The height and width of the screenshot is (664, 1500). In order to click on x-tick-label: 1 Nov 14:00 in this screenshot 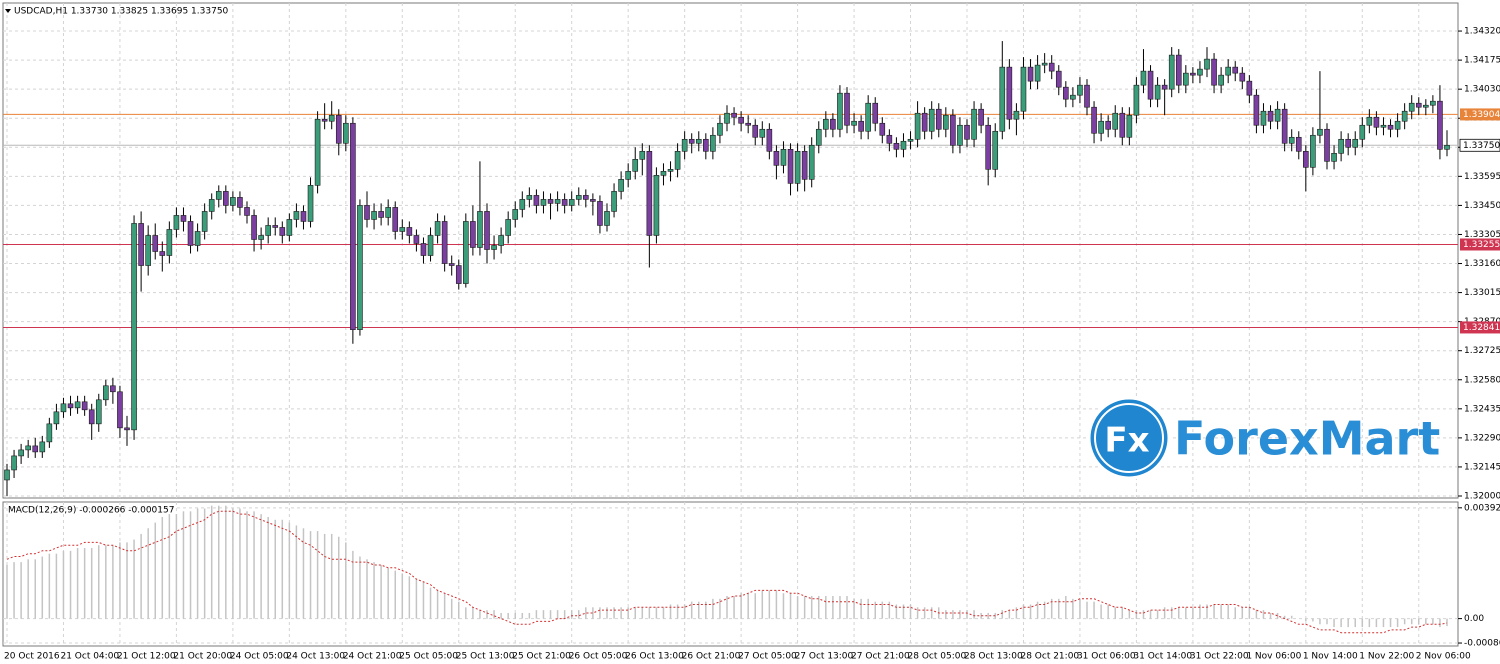, I will do `click(1330, 657)`.